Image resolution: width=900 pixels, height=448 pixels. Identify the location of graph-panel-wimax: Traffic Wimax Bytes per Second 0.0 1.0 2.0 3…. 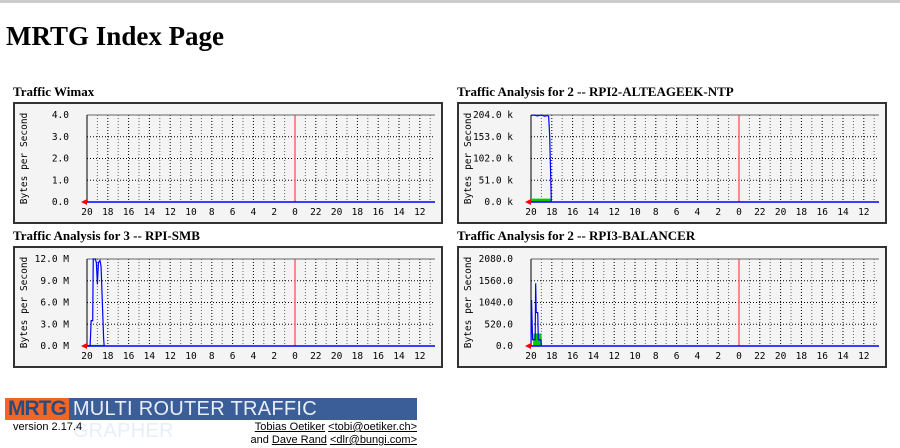
(228, 154).